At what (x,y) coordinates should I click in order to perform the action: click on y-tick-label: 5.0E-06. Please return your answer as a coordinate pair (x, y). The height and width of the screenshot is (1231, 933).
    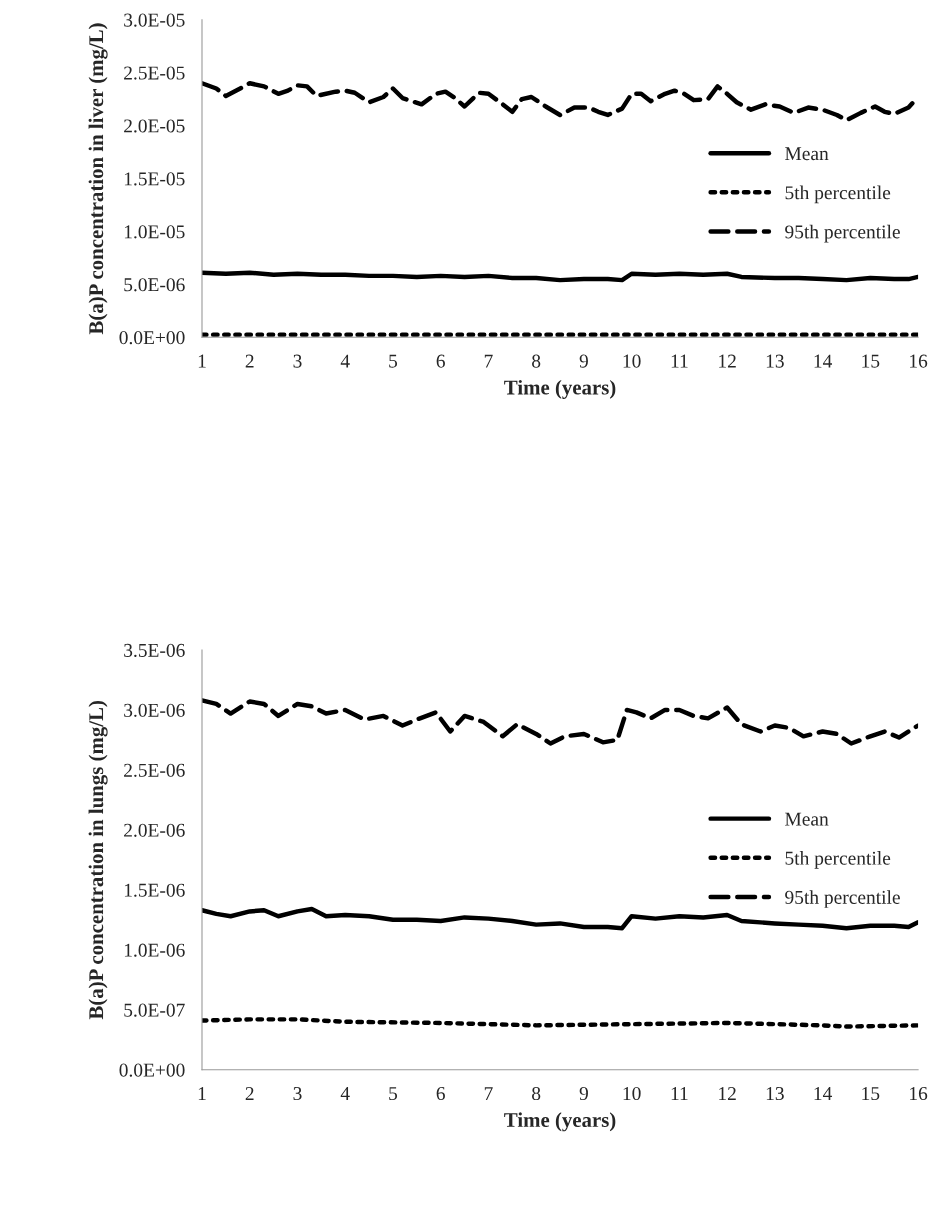
    Looking at the image, I should click on (154, 285).